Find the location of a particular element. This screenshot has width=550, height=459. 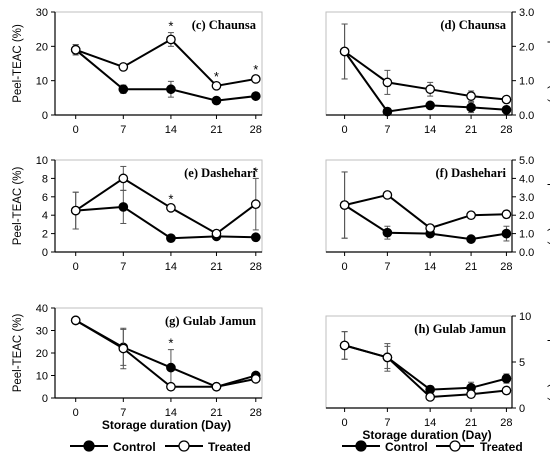

y-tick-label: 20 is located at coordinates (42, 47).